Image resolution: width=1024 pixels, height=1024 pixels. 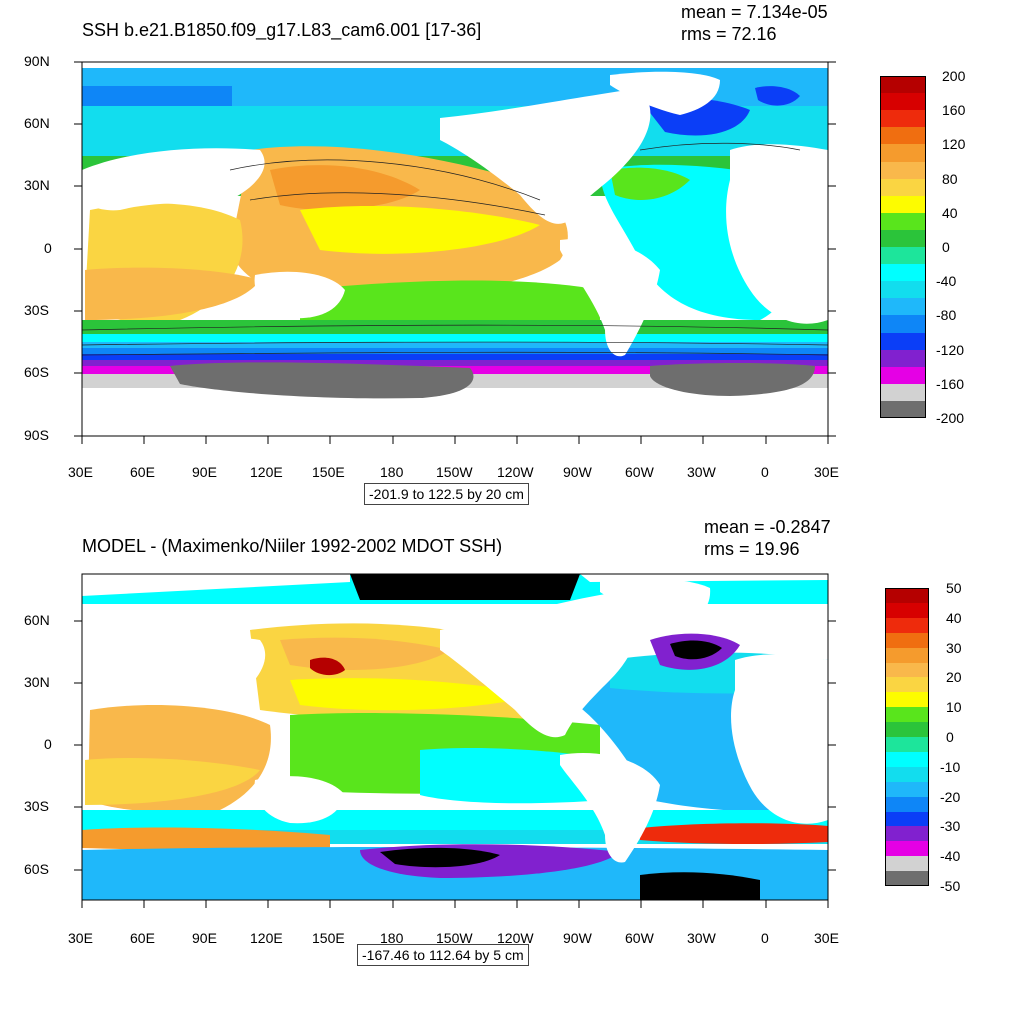 What do you see at coordinates (950, 178) in the screenshot?
I see `colorbar-tick-label: 80` at bounding box center [950, 178].